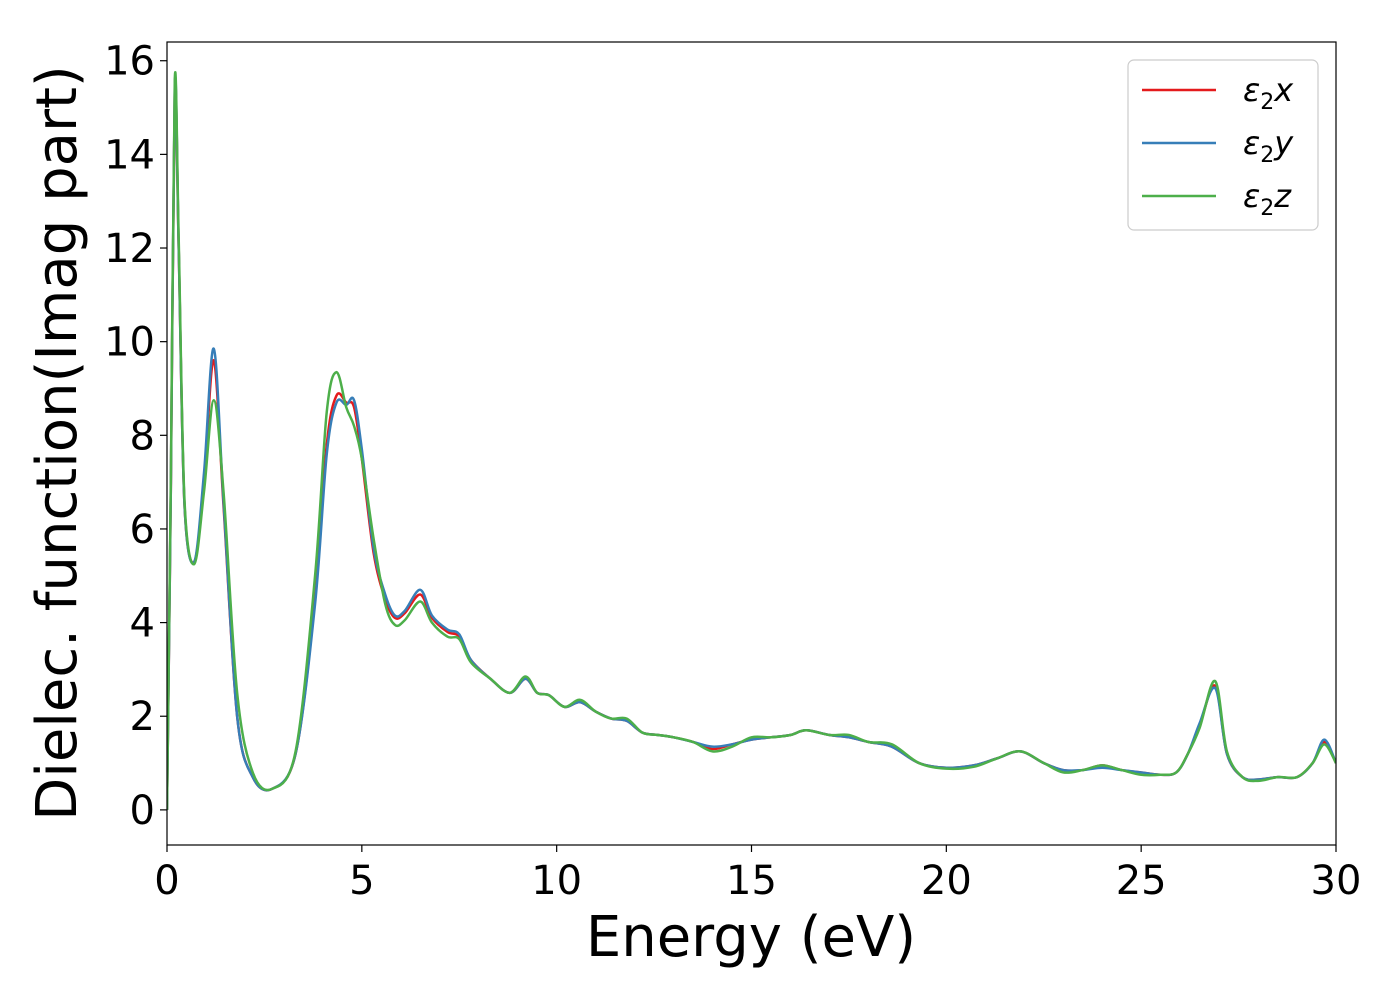 This screenshot has width=1400, height=1000. I want to click on legend-label-z: ε2z, so click(1267, 199).